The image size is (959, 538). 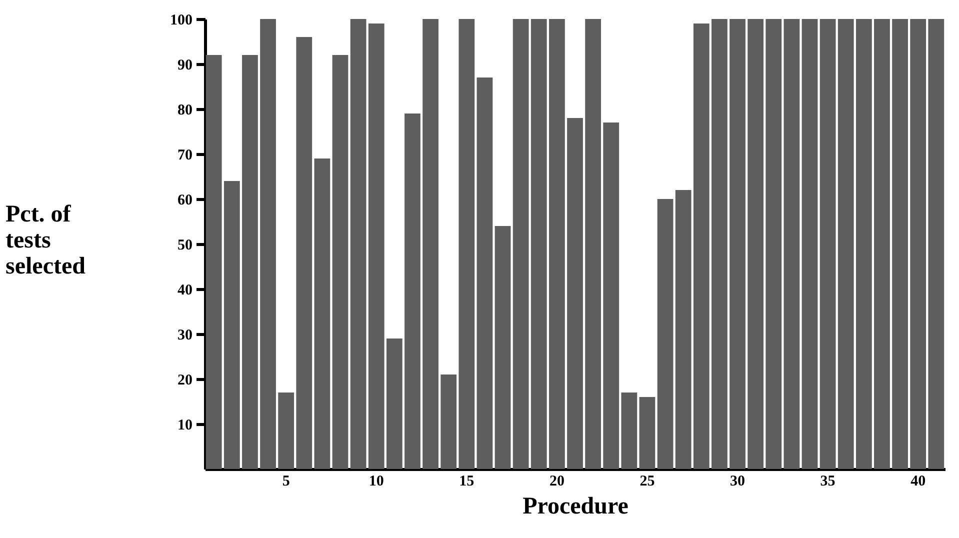 What do you see at coordinates (286, 482) in the screenshot?
I see `x-tick-label: 5` at bounding box center [286, 482].